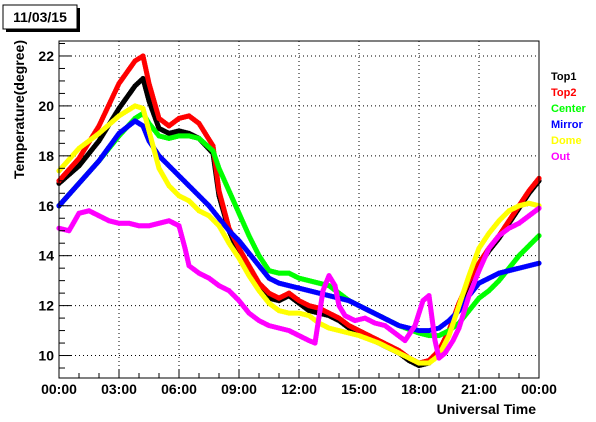 The image size is (596, 422). I want to click on x-tick-label: 09:00, so click(239, 389).